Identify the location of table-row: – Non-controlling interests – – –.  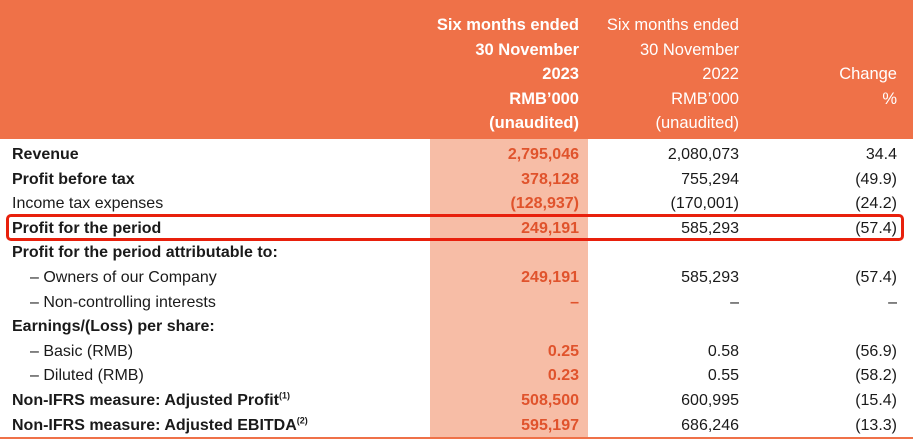
(456, 303).